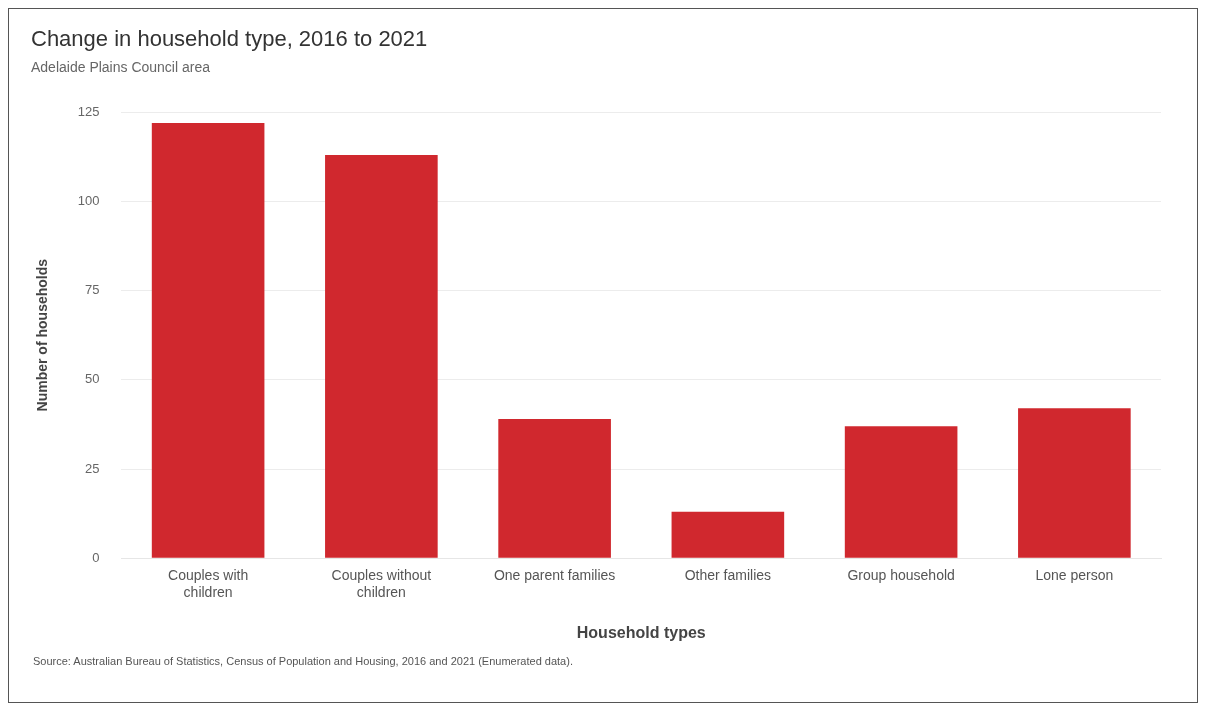  Describe the element at coordinates (92, 379) in the screenshot. I see `y-tick-label: 50` at that location.